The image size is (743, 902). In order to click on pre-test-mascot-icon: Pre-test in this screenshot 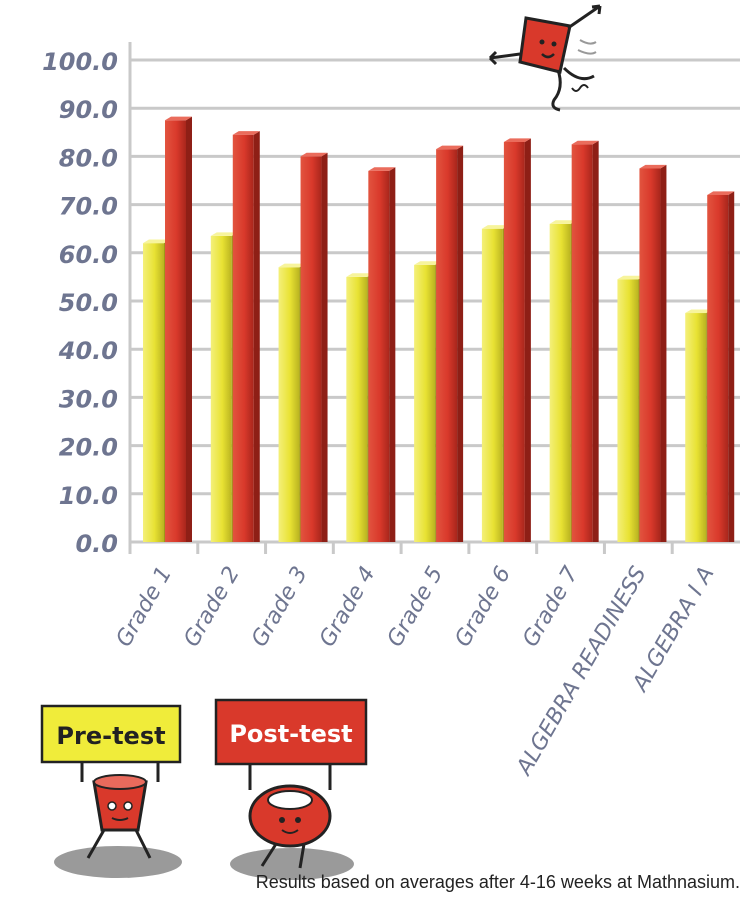, I will do `click(111, 791)`.